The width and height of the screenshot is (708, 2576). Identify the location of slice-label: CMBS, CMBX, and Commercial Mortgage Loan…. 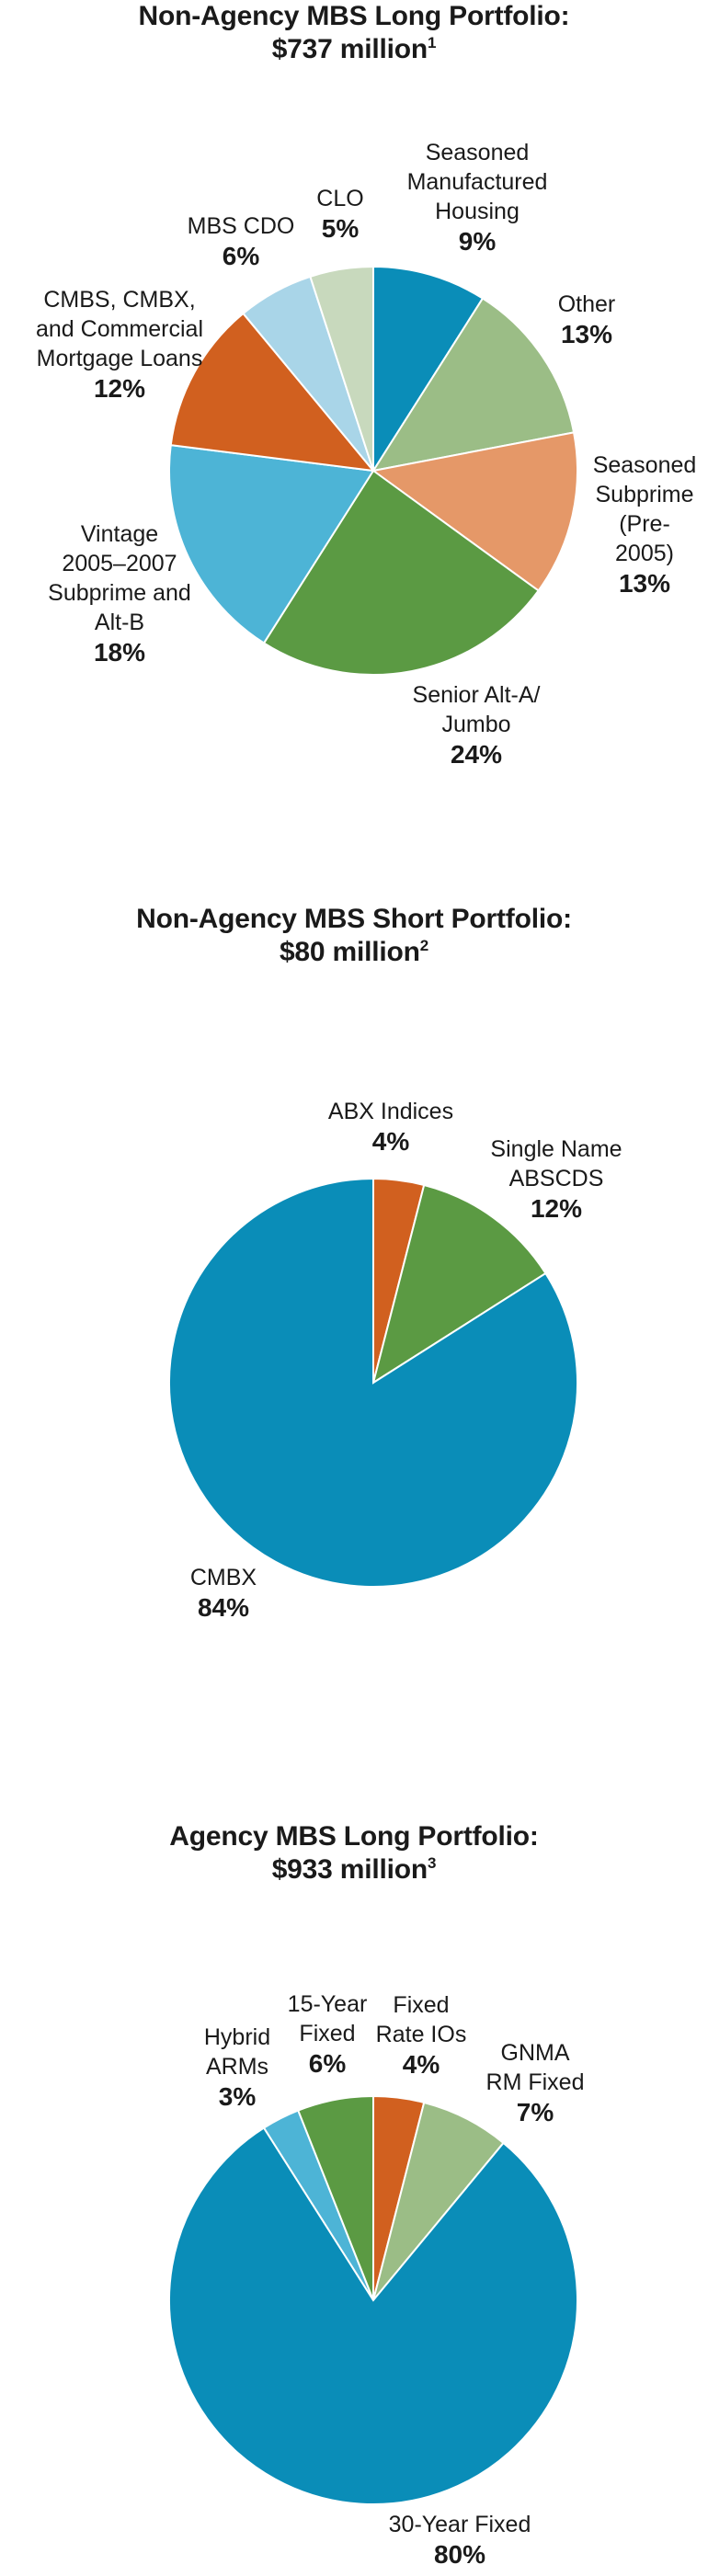
(119, 345).